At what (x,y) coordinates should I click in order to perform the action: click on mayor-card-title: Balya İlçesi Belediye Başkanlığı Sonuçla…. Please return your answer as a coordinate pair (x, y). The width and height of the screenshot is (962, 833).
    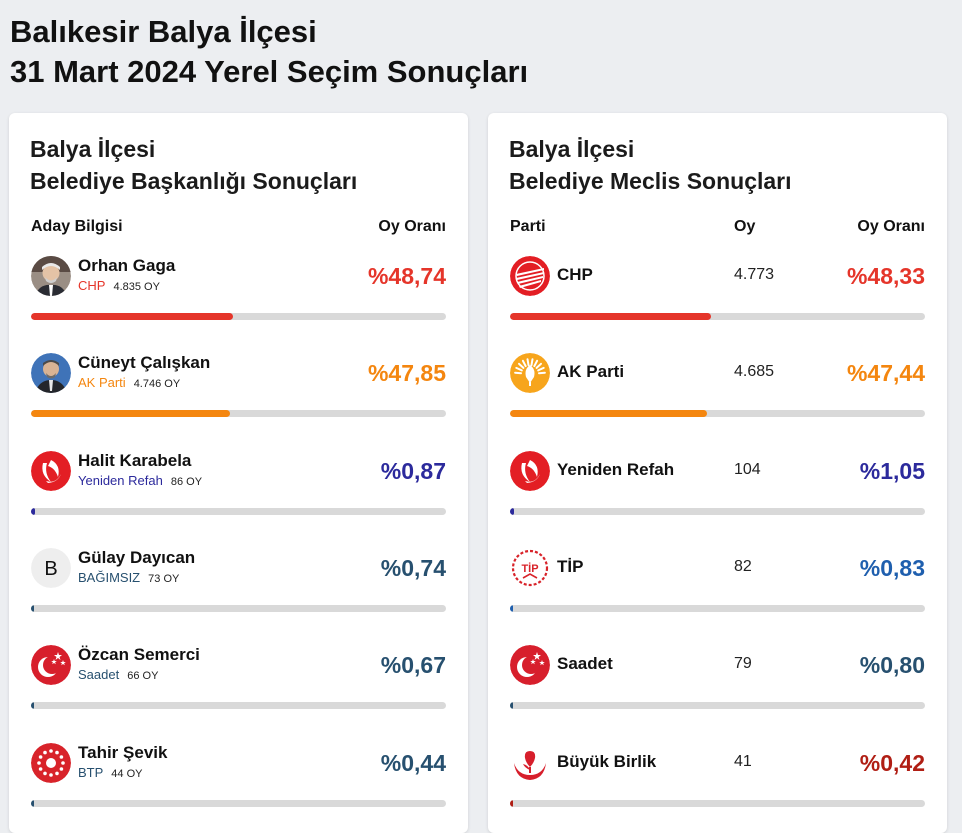
    Looking at the image, I should click on (193, 165).